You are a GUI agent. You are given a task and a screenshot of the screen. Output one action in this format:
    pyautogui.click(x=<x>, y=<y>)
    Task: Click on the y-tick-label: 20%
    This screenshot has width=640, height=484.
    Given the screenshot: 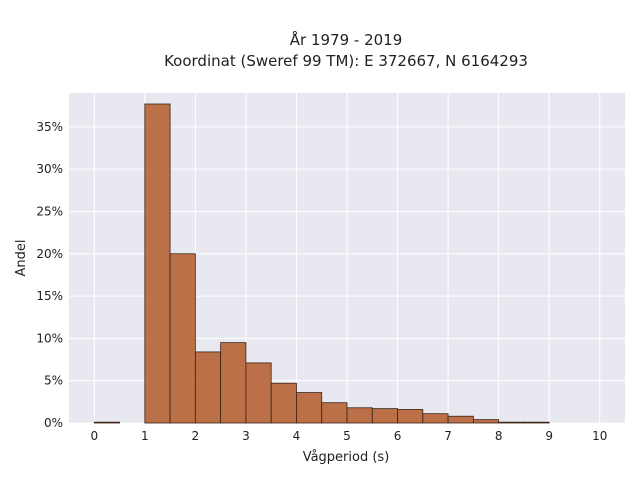 What is the action you would take?
    pyautogui.click(x=49, y=254)
    